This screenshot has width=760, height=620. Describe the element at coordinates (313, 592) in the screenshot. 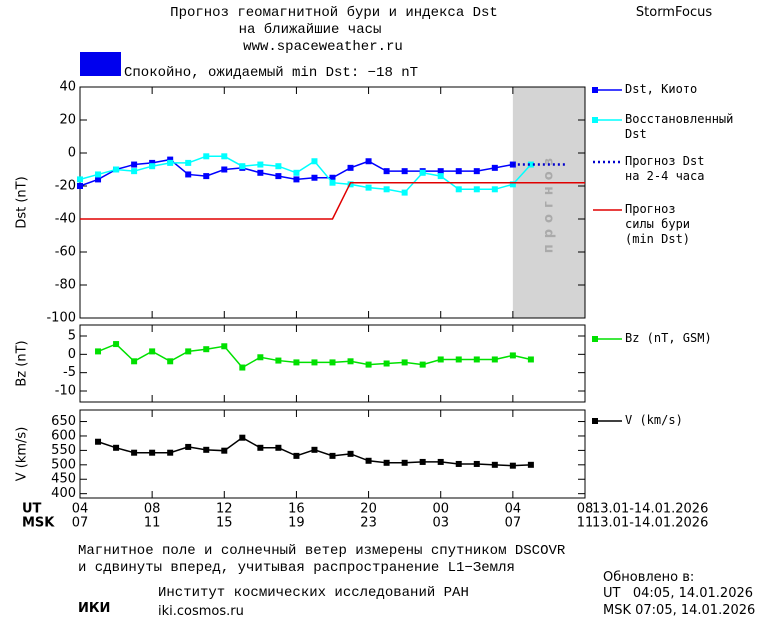

I see `institute: Институт космических исследований РАН` at that location.